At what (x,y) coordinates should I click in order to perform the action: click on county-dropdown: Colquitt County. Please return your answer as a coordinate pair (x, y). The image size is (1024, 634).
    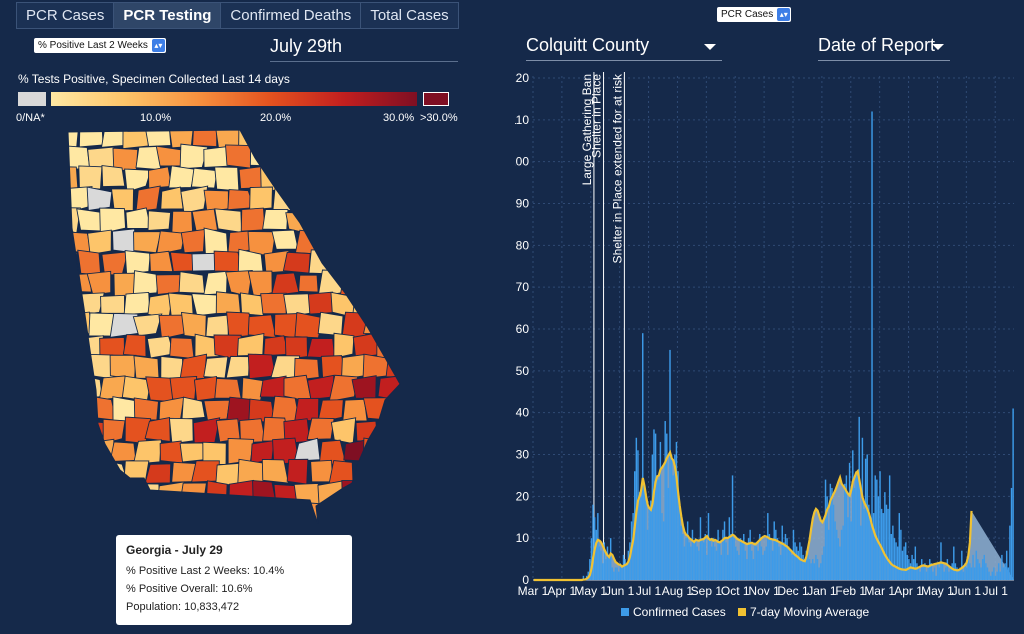
    Looking at the image, I should click on (624, 48).